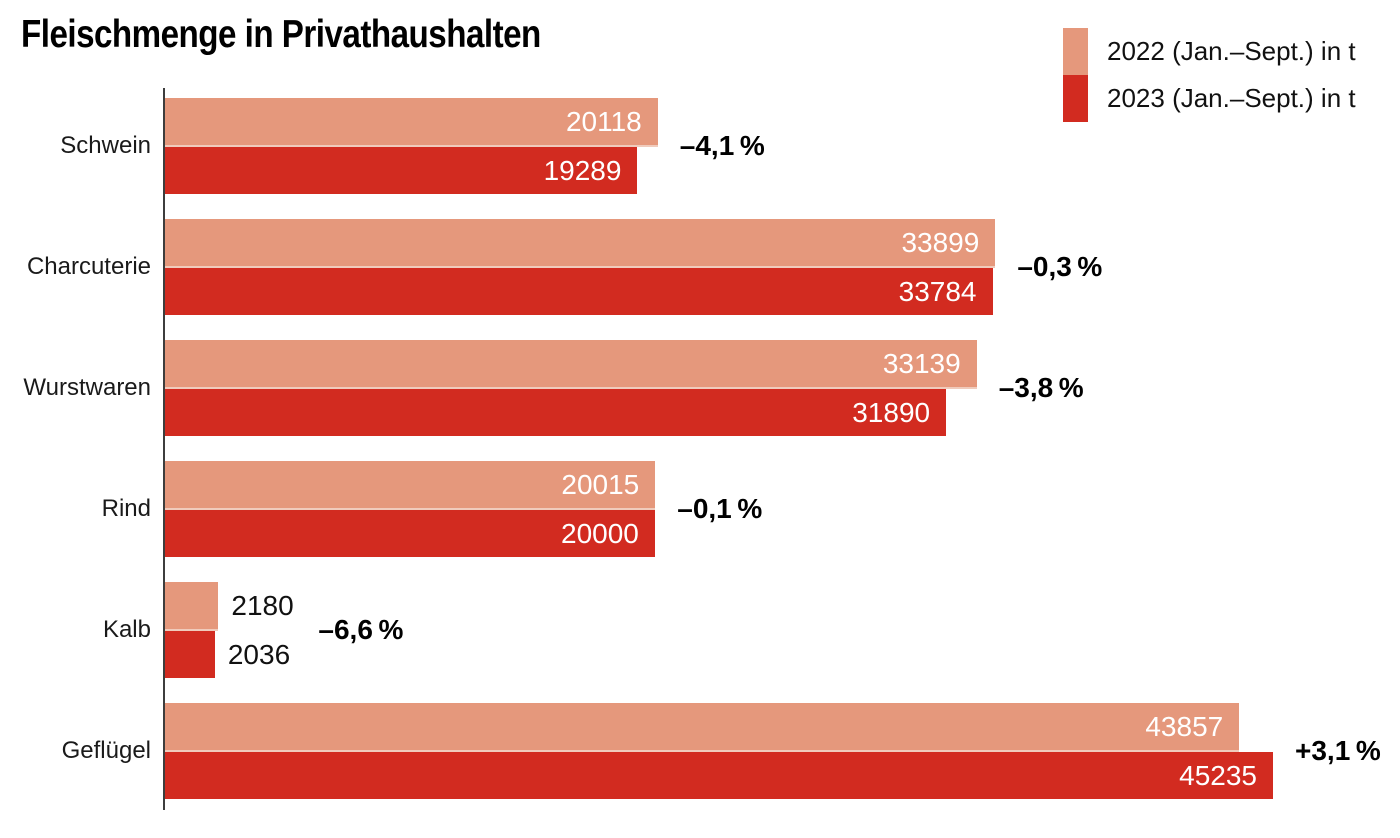 Image resolution: width=1400 pixels, height=838 pixels. Describe the element at coordinates (600, 484) in the screenshot. I see `bar-value-2022: 20015` at that location.